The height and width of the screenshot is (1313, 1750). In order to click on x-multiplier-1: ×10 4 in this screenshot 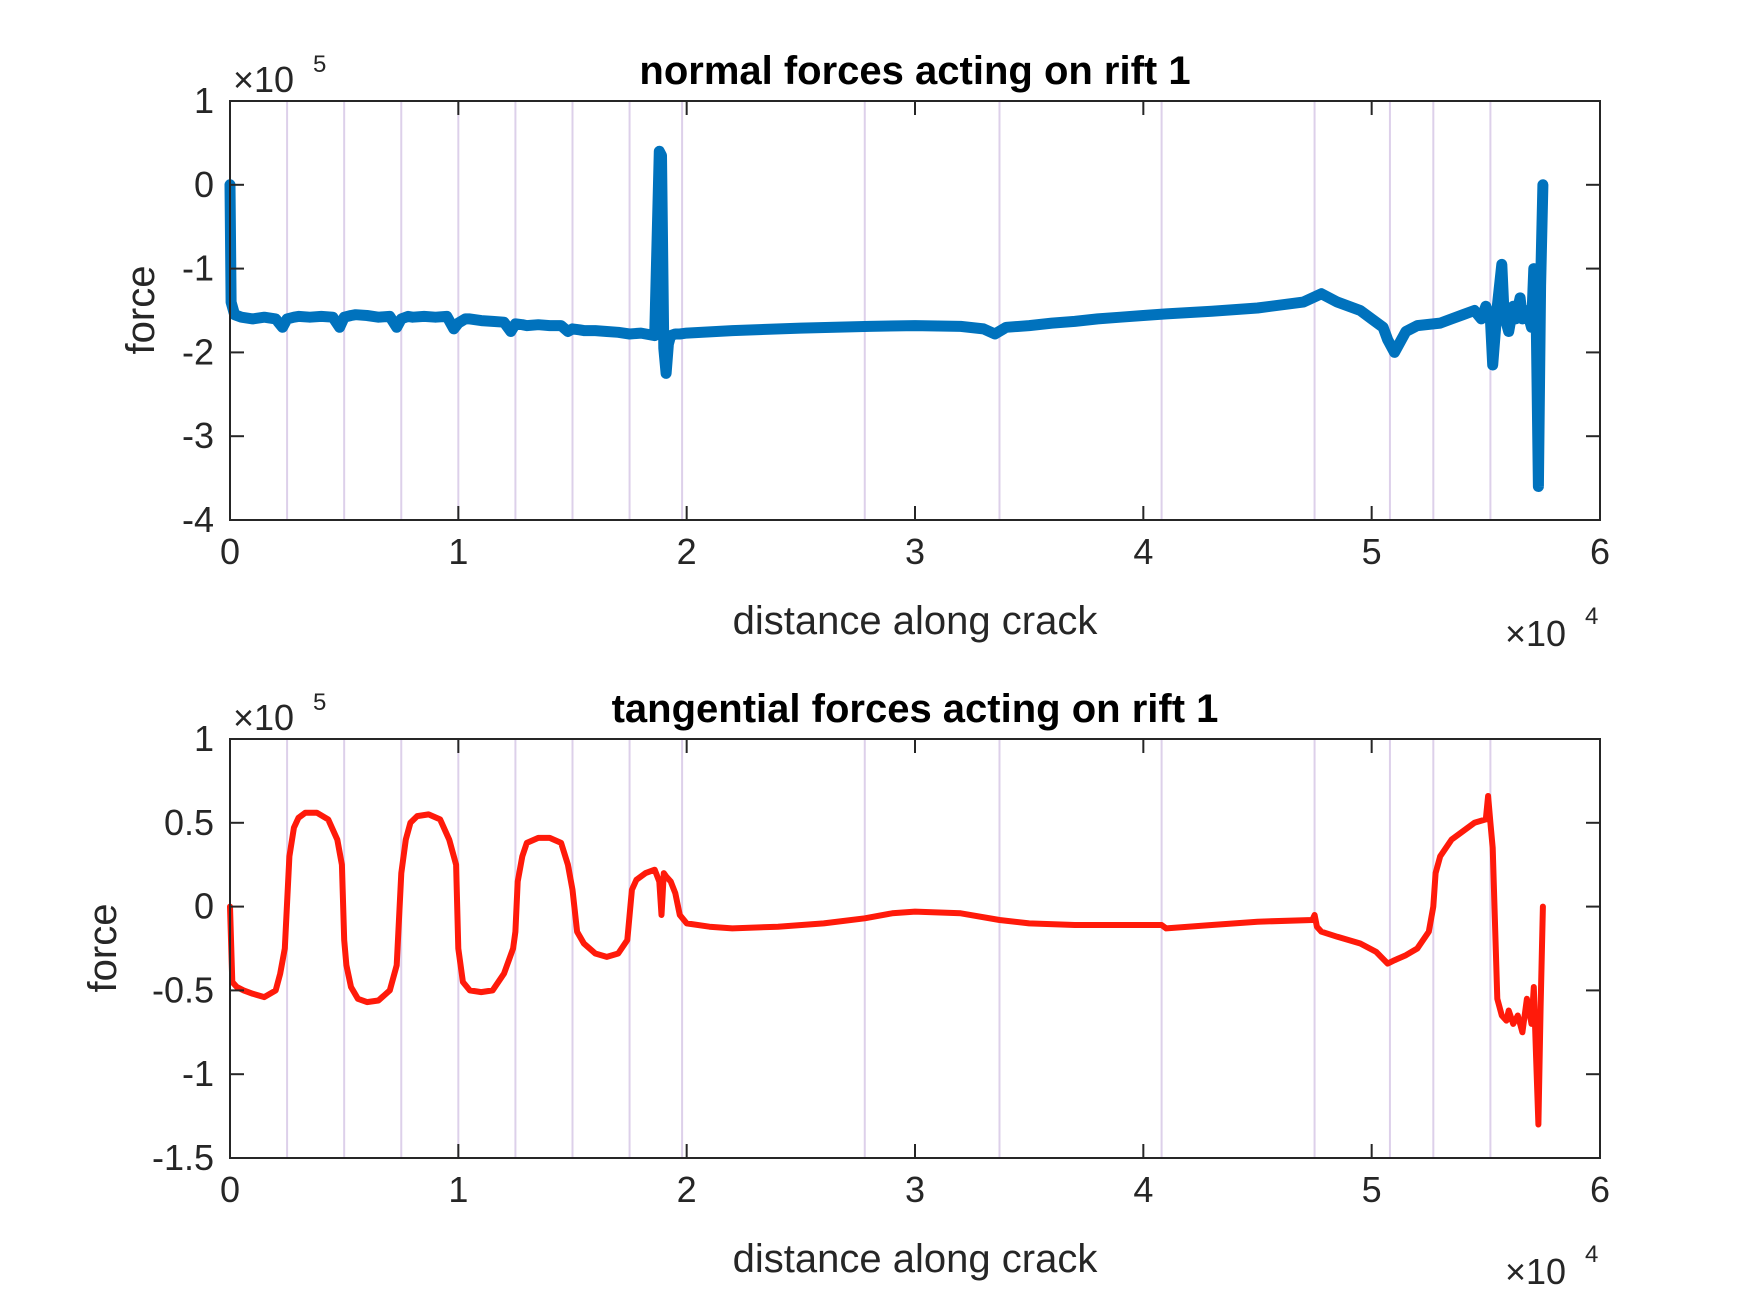, I will do `click(1551, 628)`.